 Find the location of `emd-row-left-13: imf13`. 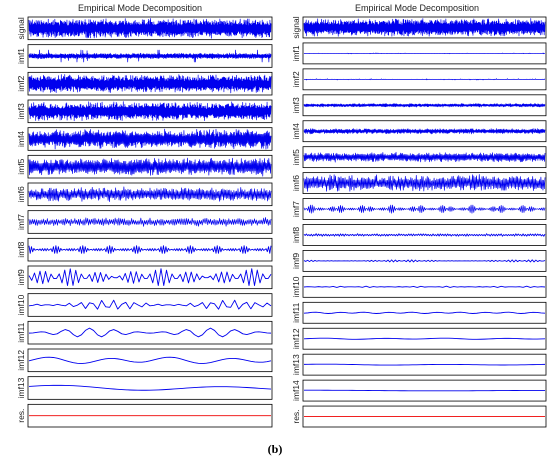

emd-row-left-13: imf13 is located at coordinates (144, 388).